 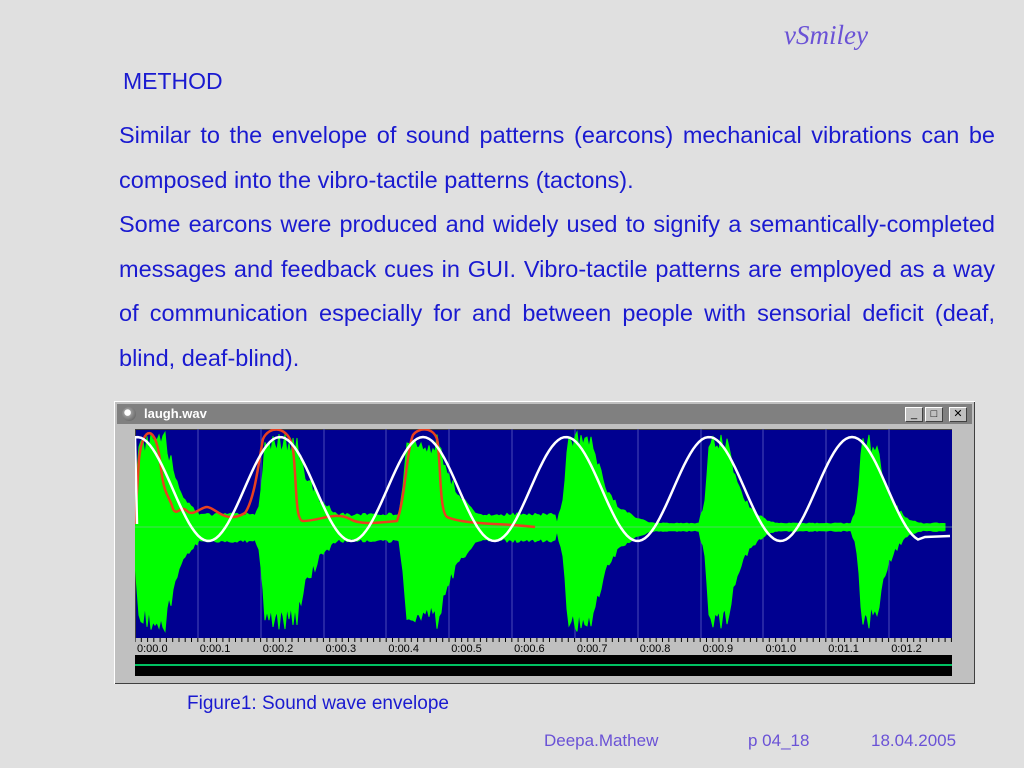 I want to click on close-button: ✕, so click(x=958, y=414).